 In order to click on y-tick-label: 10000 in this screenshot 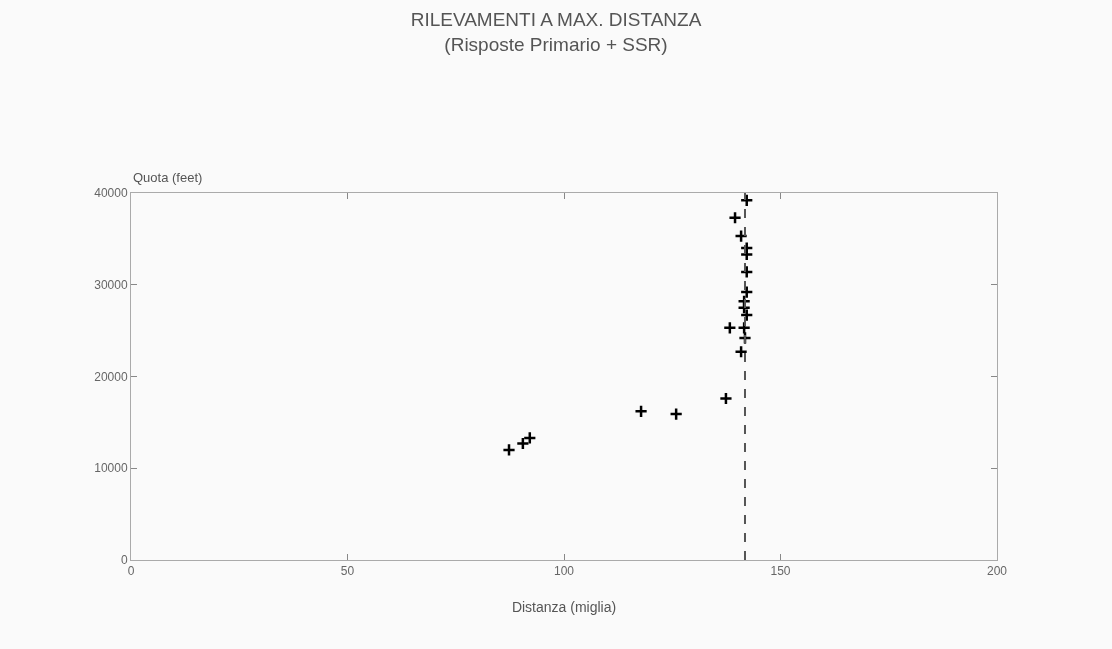, I will do `click(111, 468)`.